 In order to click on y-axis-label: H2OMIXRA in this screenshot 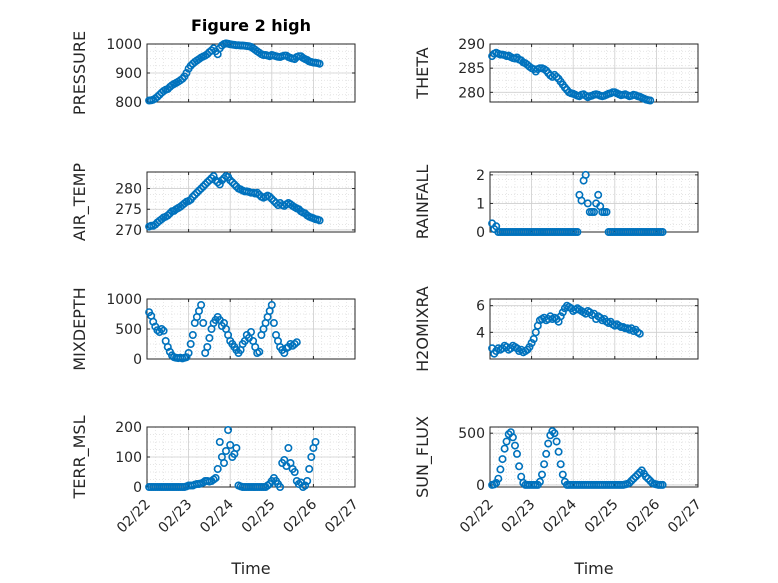, I will do `click(422, 329)`.